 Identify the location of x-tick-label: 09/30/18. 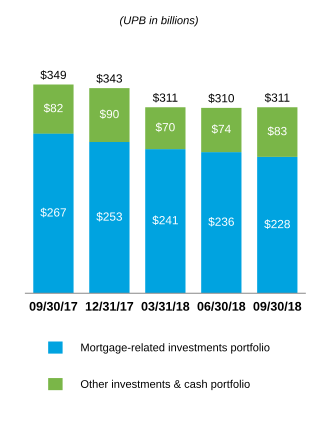
(277, 306).